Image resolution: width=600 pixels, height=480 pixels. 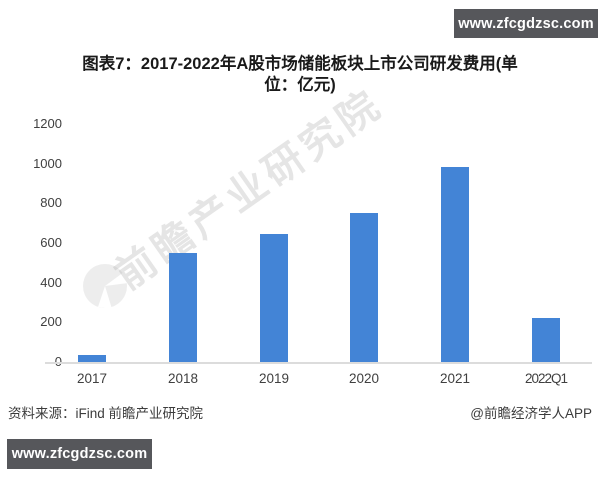 I want to click on x-tick-label-2018: 2018, so click(x=183, y=378).